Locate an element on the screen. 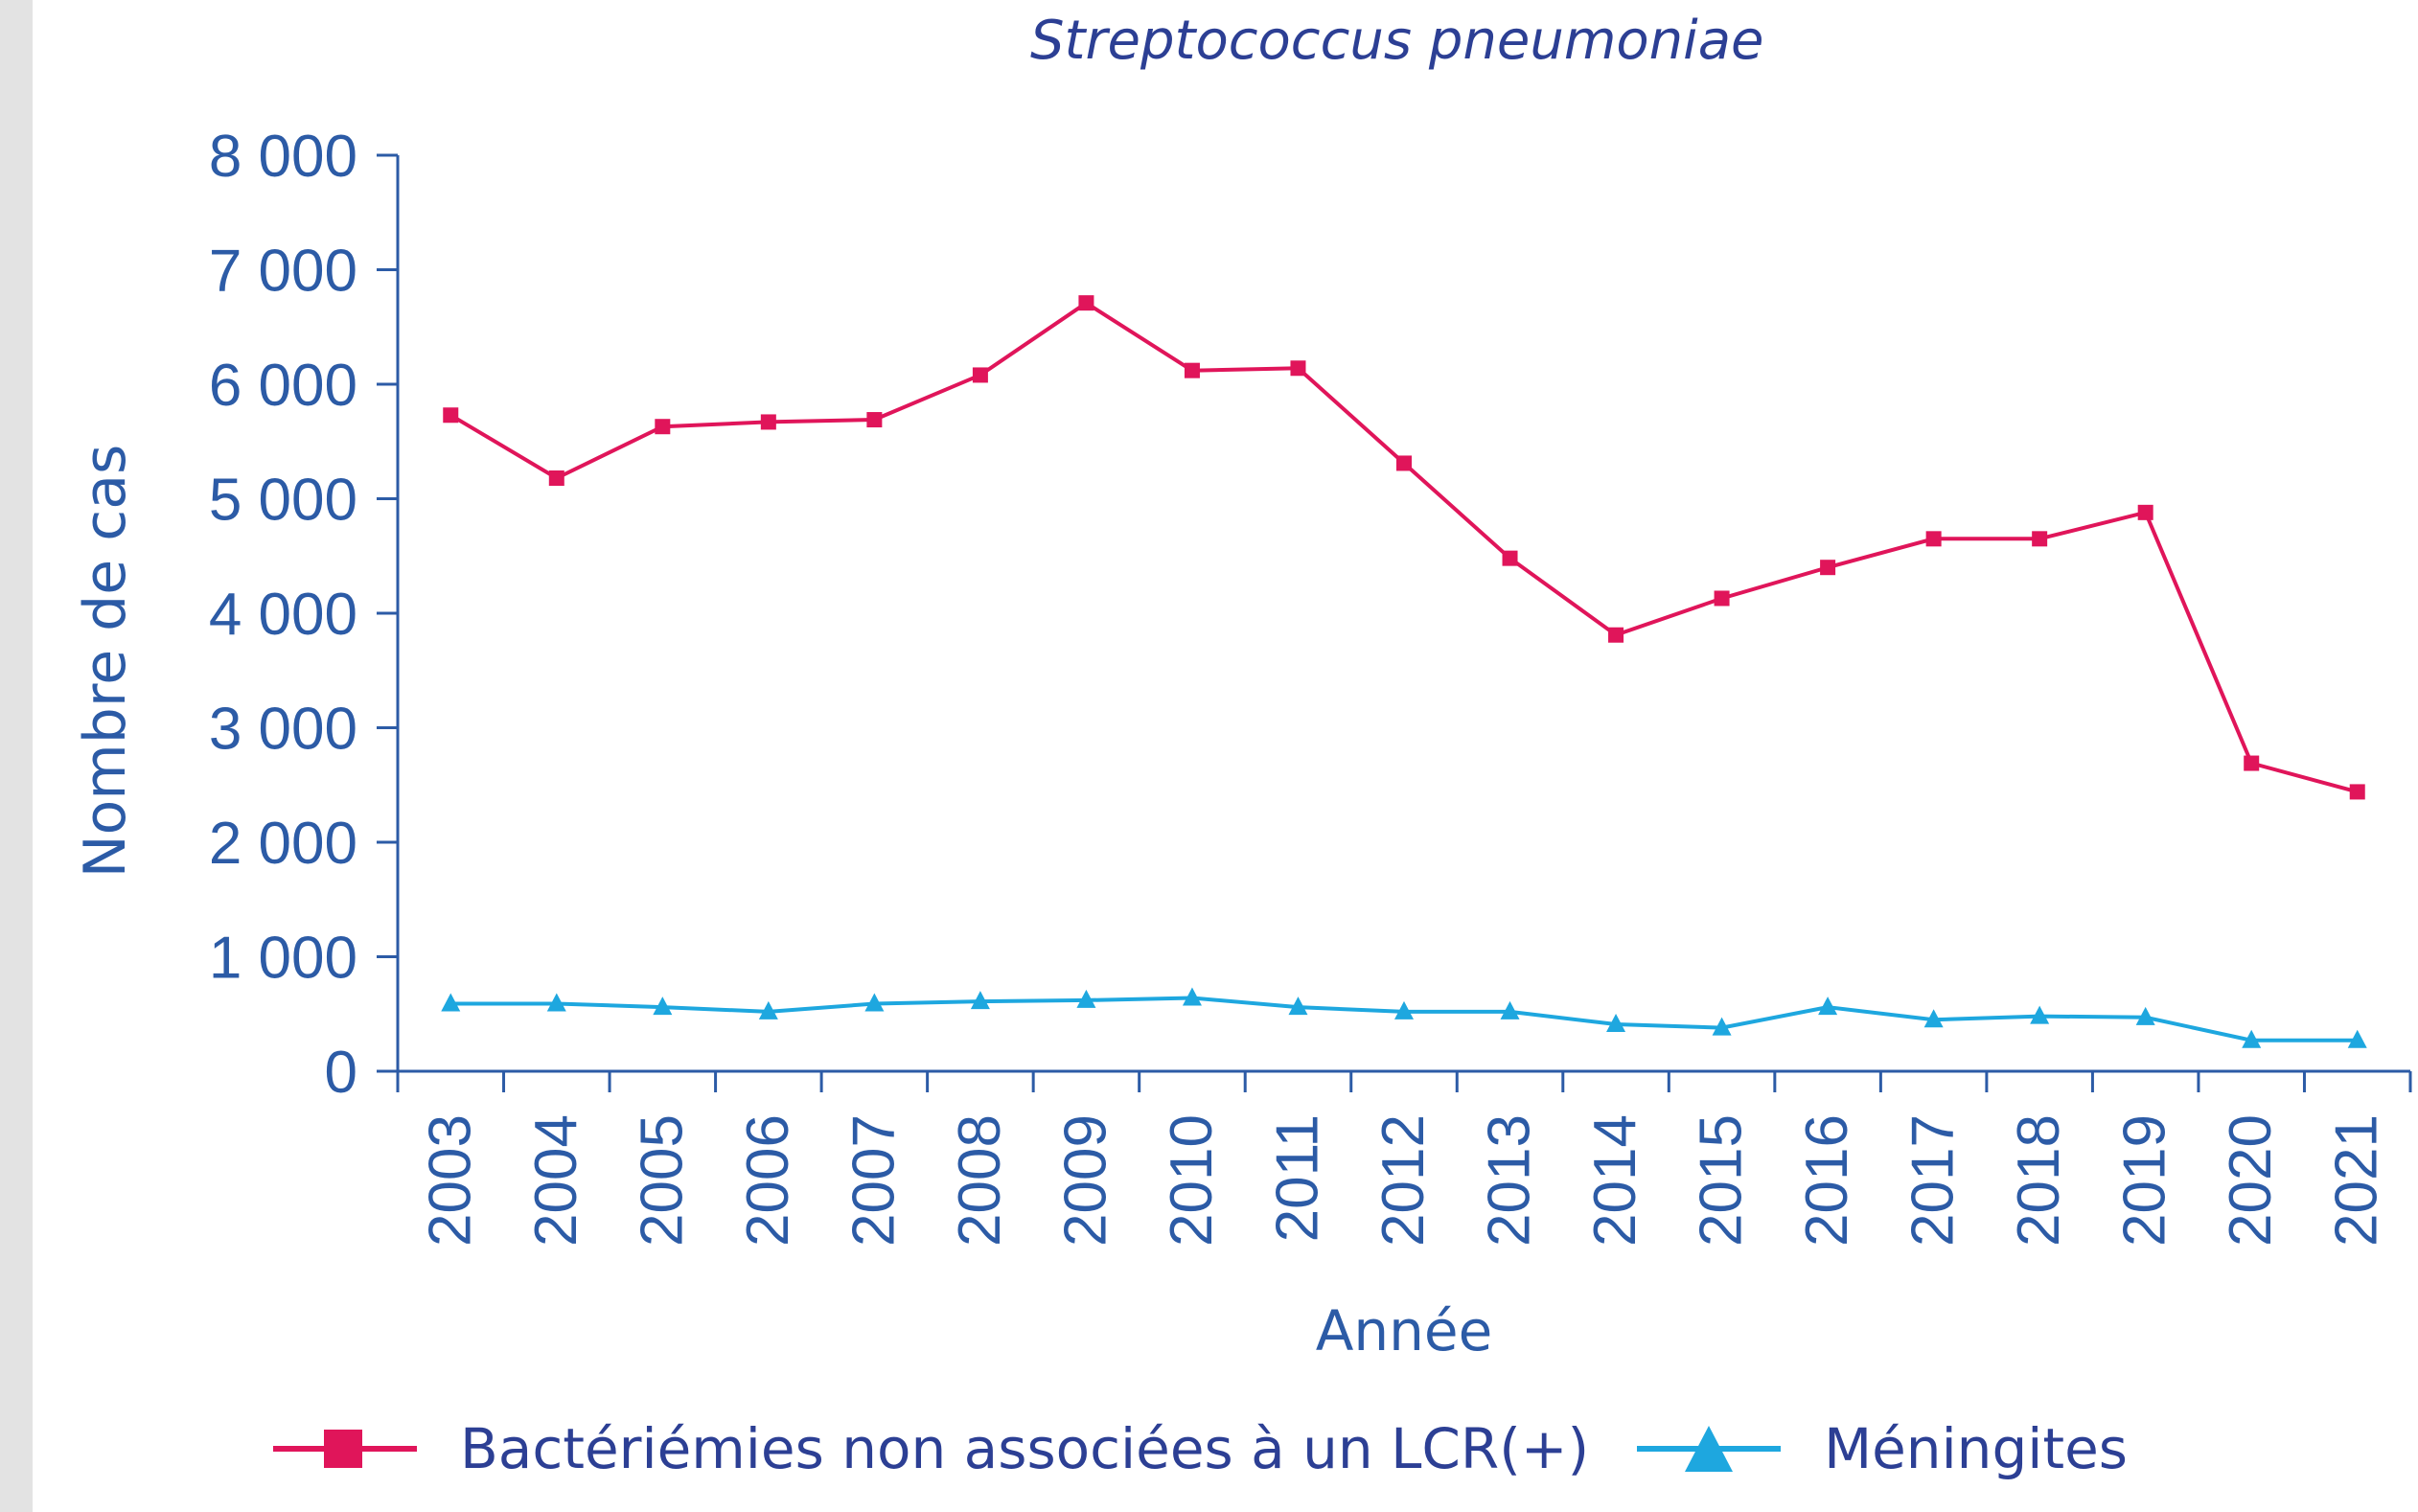 Image resolution: width=2418 pixels, height=1512 pixels. x-tick-label: 2006 is located at coordinates (768, 1180).